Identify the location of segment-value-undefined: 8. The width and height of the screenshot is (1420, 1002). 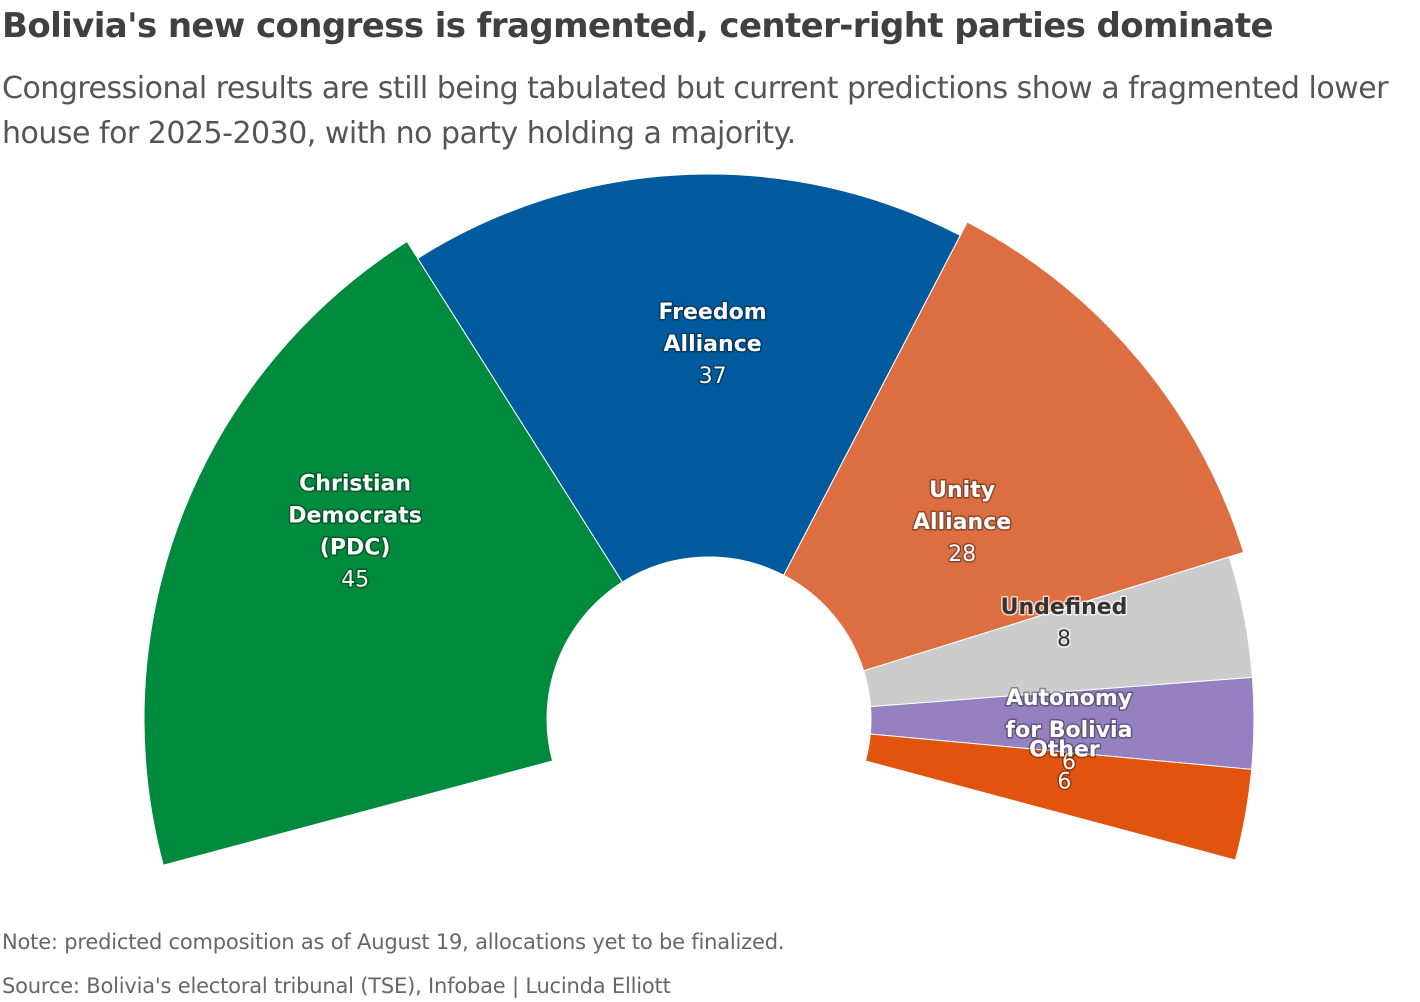
(1064, 639).